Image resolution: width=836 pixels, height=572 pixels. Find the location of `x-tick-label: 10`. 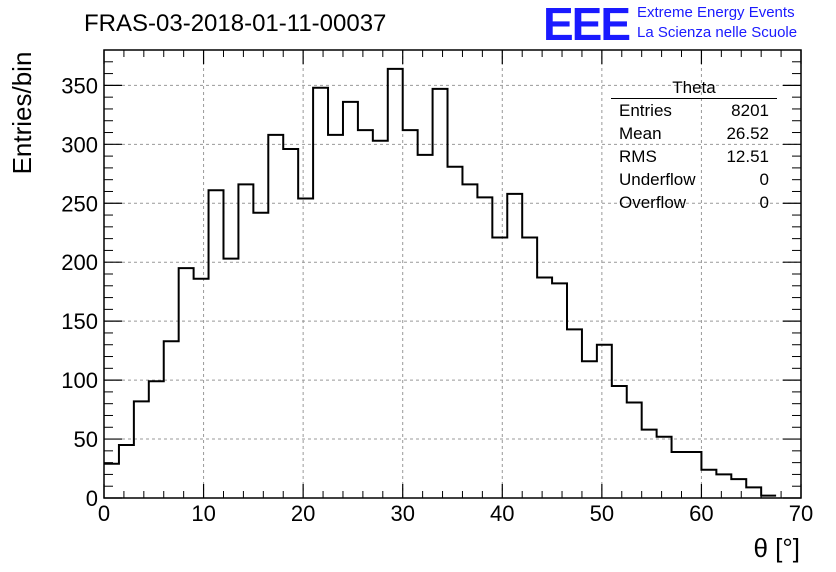

x-tick-label: 10 is located at coordinates (203, 513).